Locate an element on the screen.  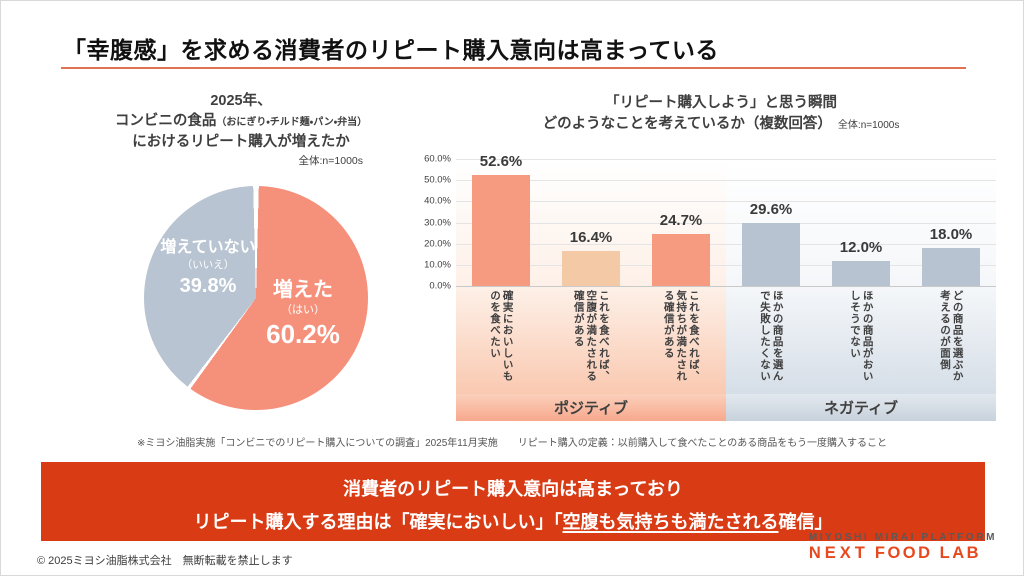
bar-value-label: 24.7% is located at coordinates (681, 220).